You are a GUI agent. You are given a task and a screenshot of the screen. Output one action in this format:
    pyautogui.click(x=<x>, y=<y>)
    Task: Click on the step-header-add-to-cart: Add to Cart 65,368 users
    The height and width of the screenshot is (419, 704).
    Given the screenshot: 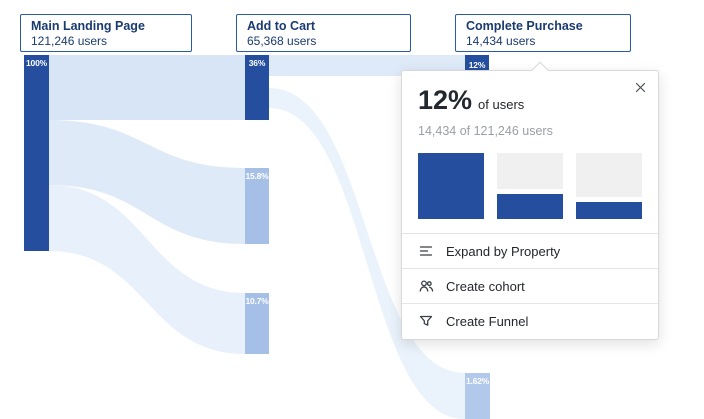 What is the action you would take?
    pyautogui.click(x=323, y=33)
    